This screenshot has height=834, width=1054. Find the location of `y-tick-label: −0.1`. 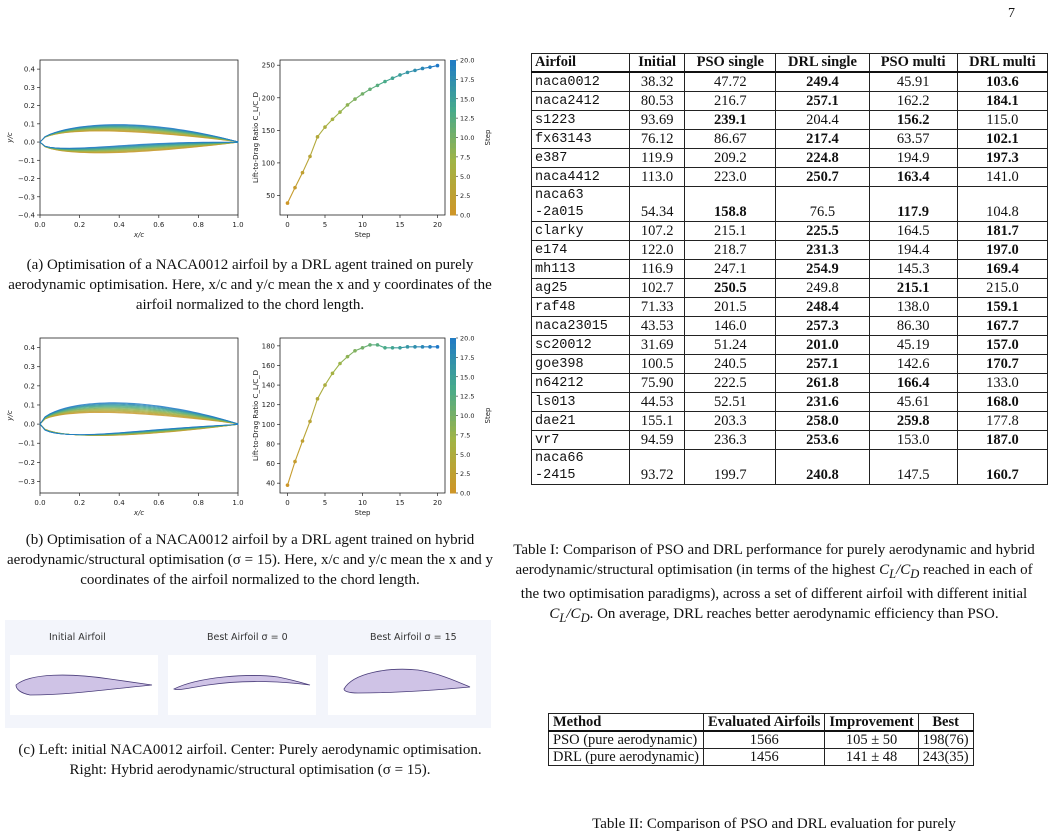

y-tick-label: −0.1 is located at coordinates (26, 444).